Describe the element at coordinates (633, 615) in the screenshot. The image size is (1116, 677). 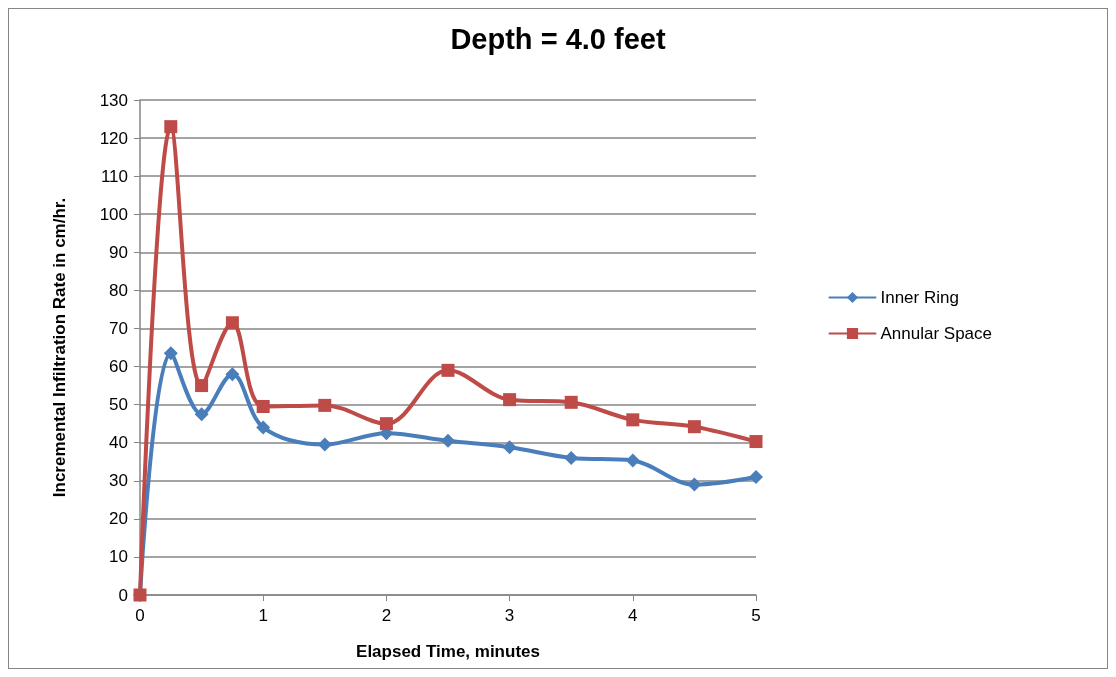
I see `x-tick-label: 4` at that location.